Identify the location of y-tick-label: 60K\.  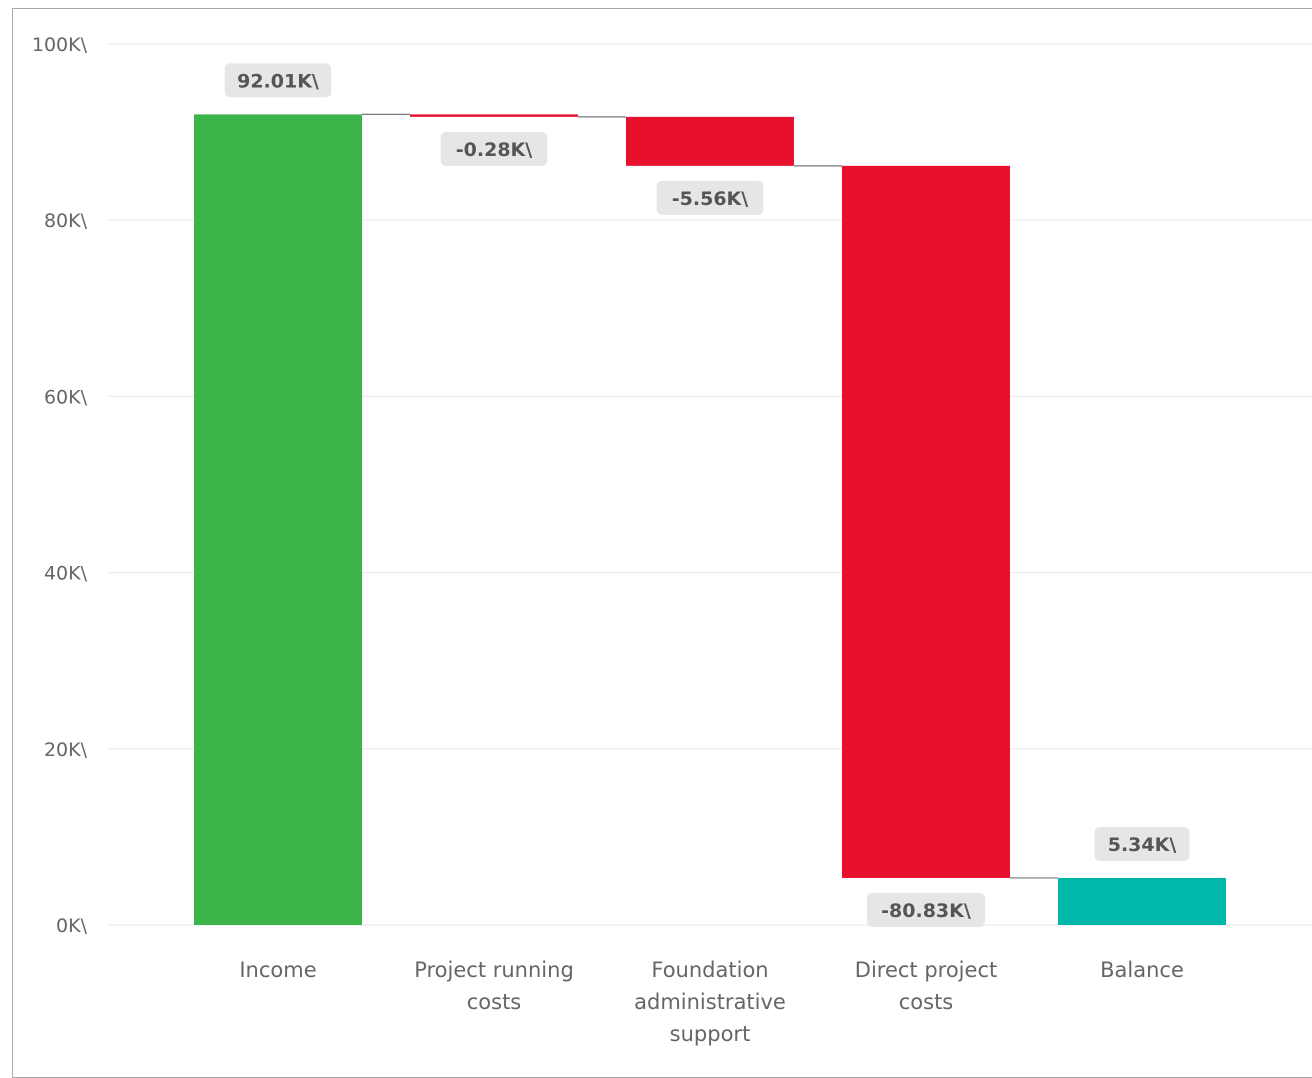
(66, 397).